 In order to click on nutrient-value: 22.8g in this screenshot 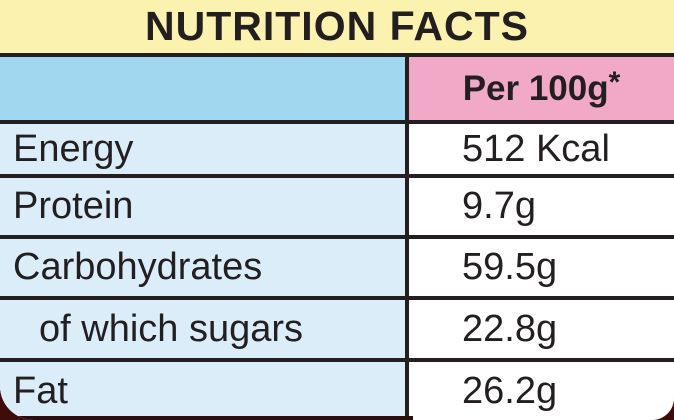, I will do `click(510, 328)`.